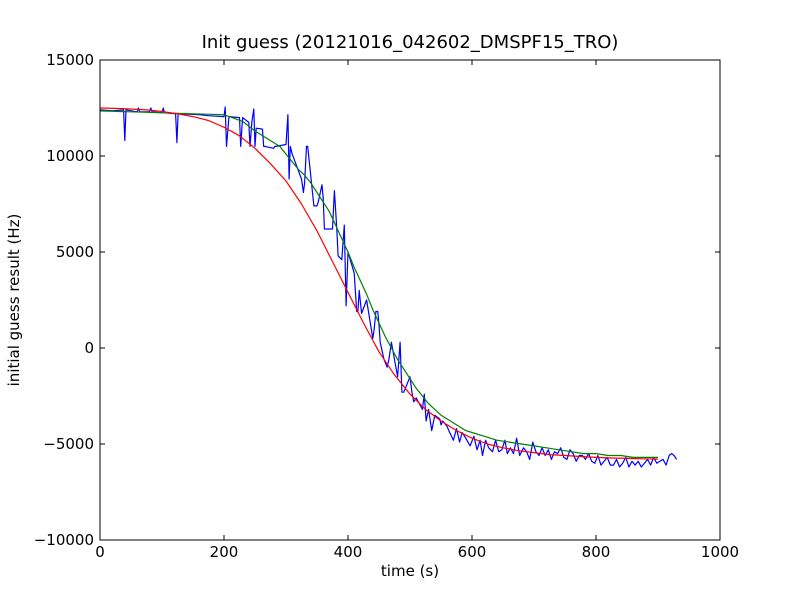 The height and width of the screenshot is (600, 800). Describe the element at coordinates (596, 552) in the screenshot. I see `x-tick-label: 800` at that location.